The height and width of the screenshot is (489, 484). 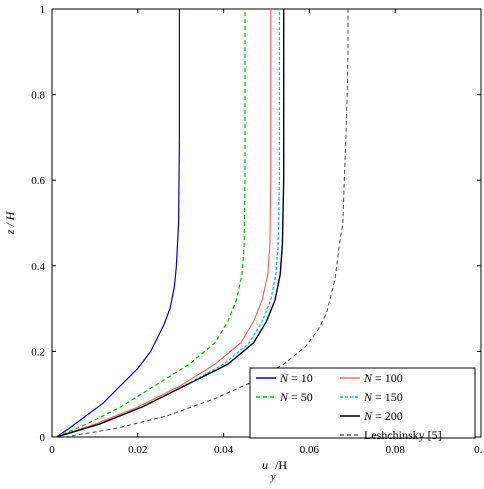 I want to click on x-axis-label-subscript: y, so click(x=273, y=477).